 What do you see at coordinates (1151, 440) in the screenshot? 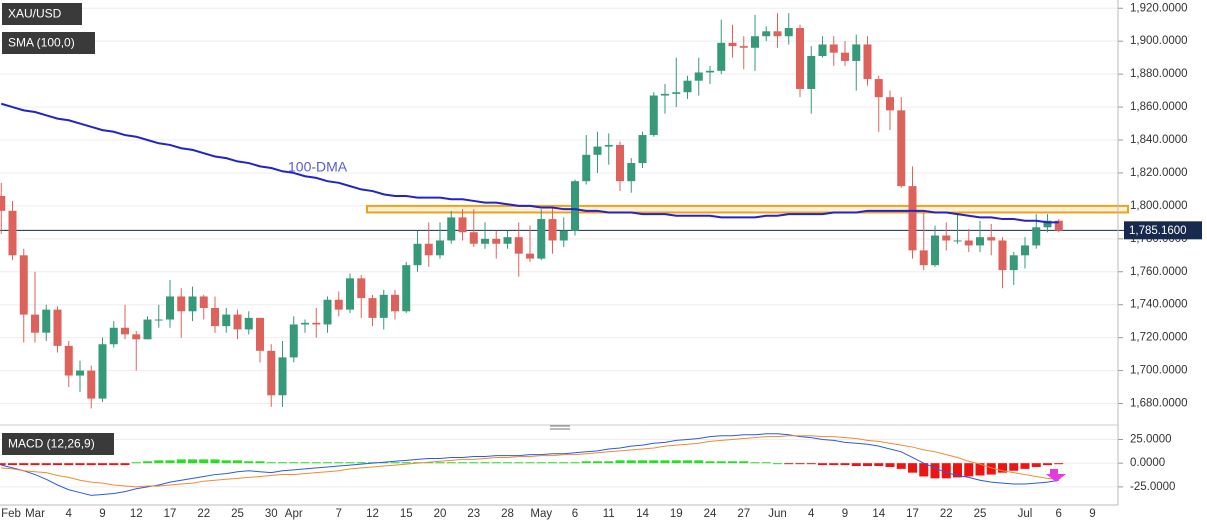
I see `y-tick-label: 25.0000` at bounding box center [1151, 440].